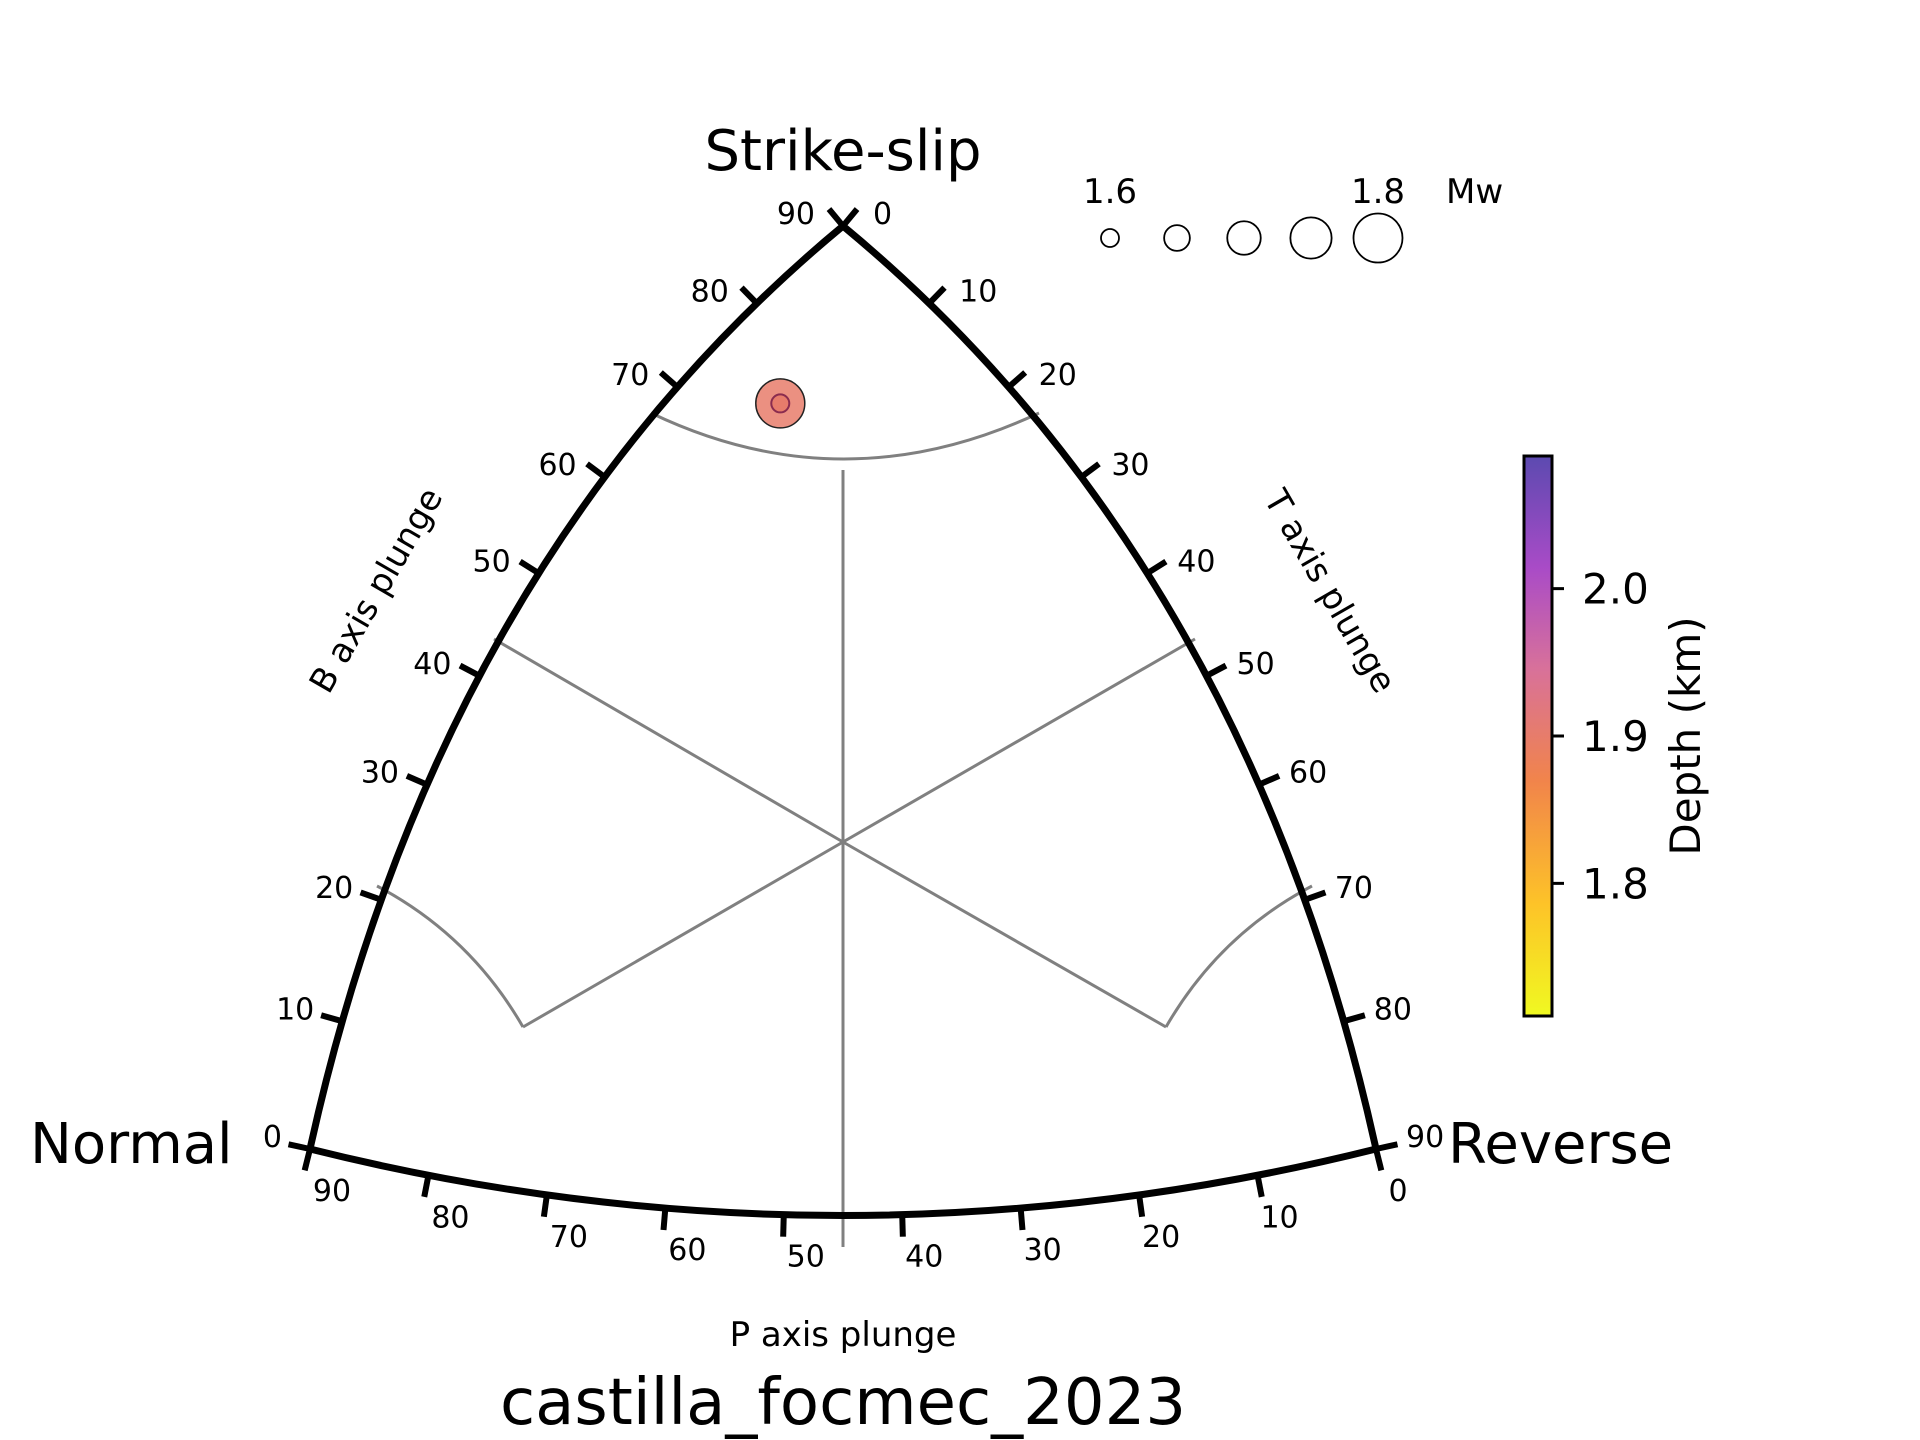 Image resolution: width=1920 pixels, height=1440 pixels. What do you see at coordinates (295, 1009) in the screenshot?
I see `b-axis-tick-label: 10` at bounding box center [295, 1009].